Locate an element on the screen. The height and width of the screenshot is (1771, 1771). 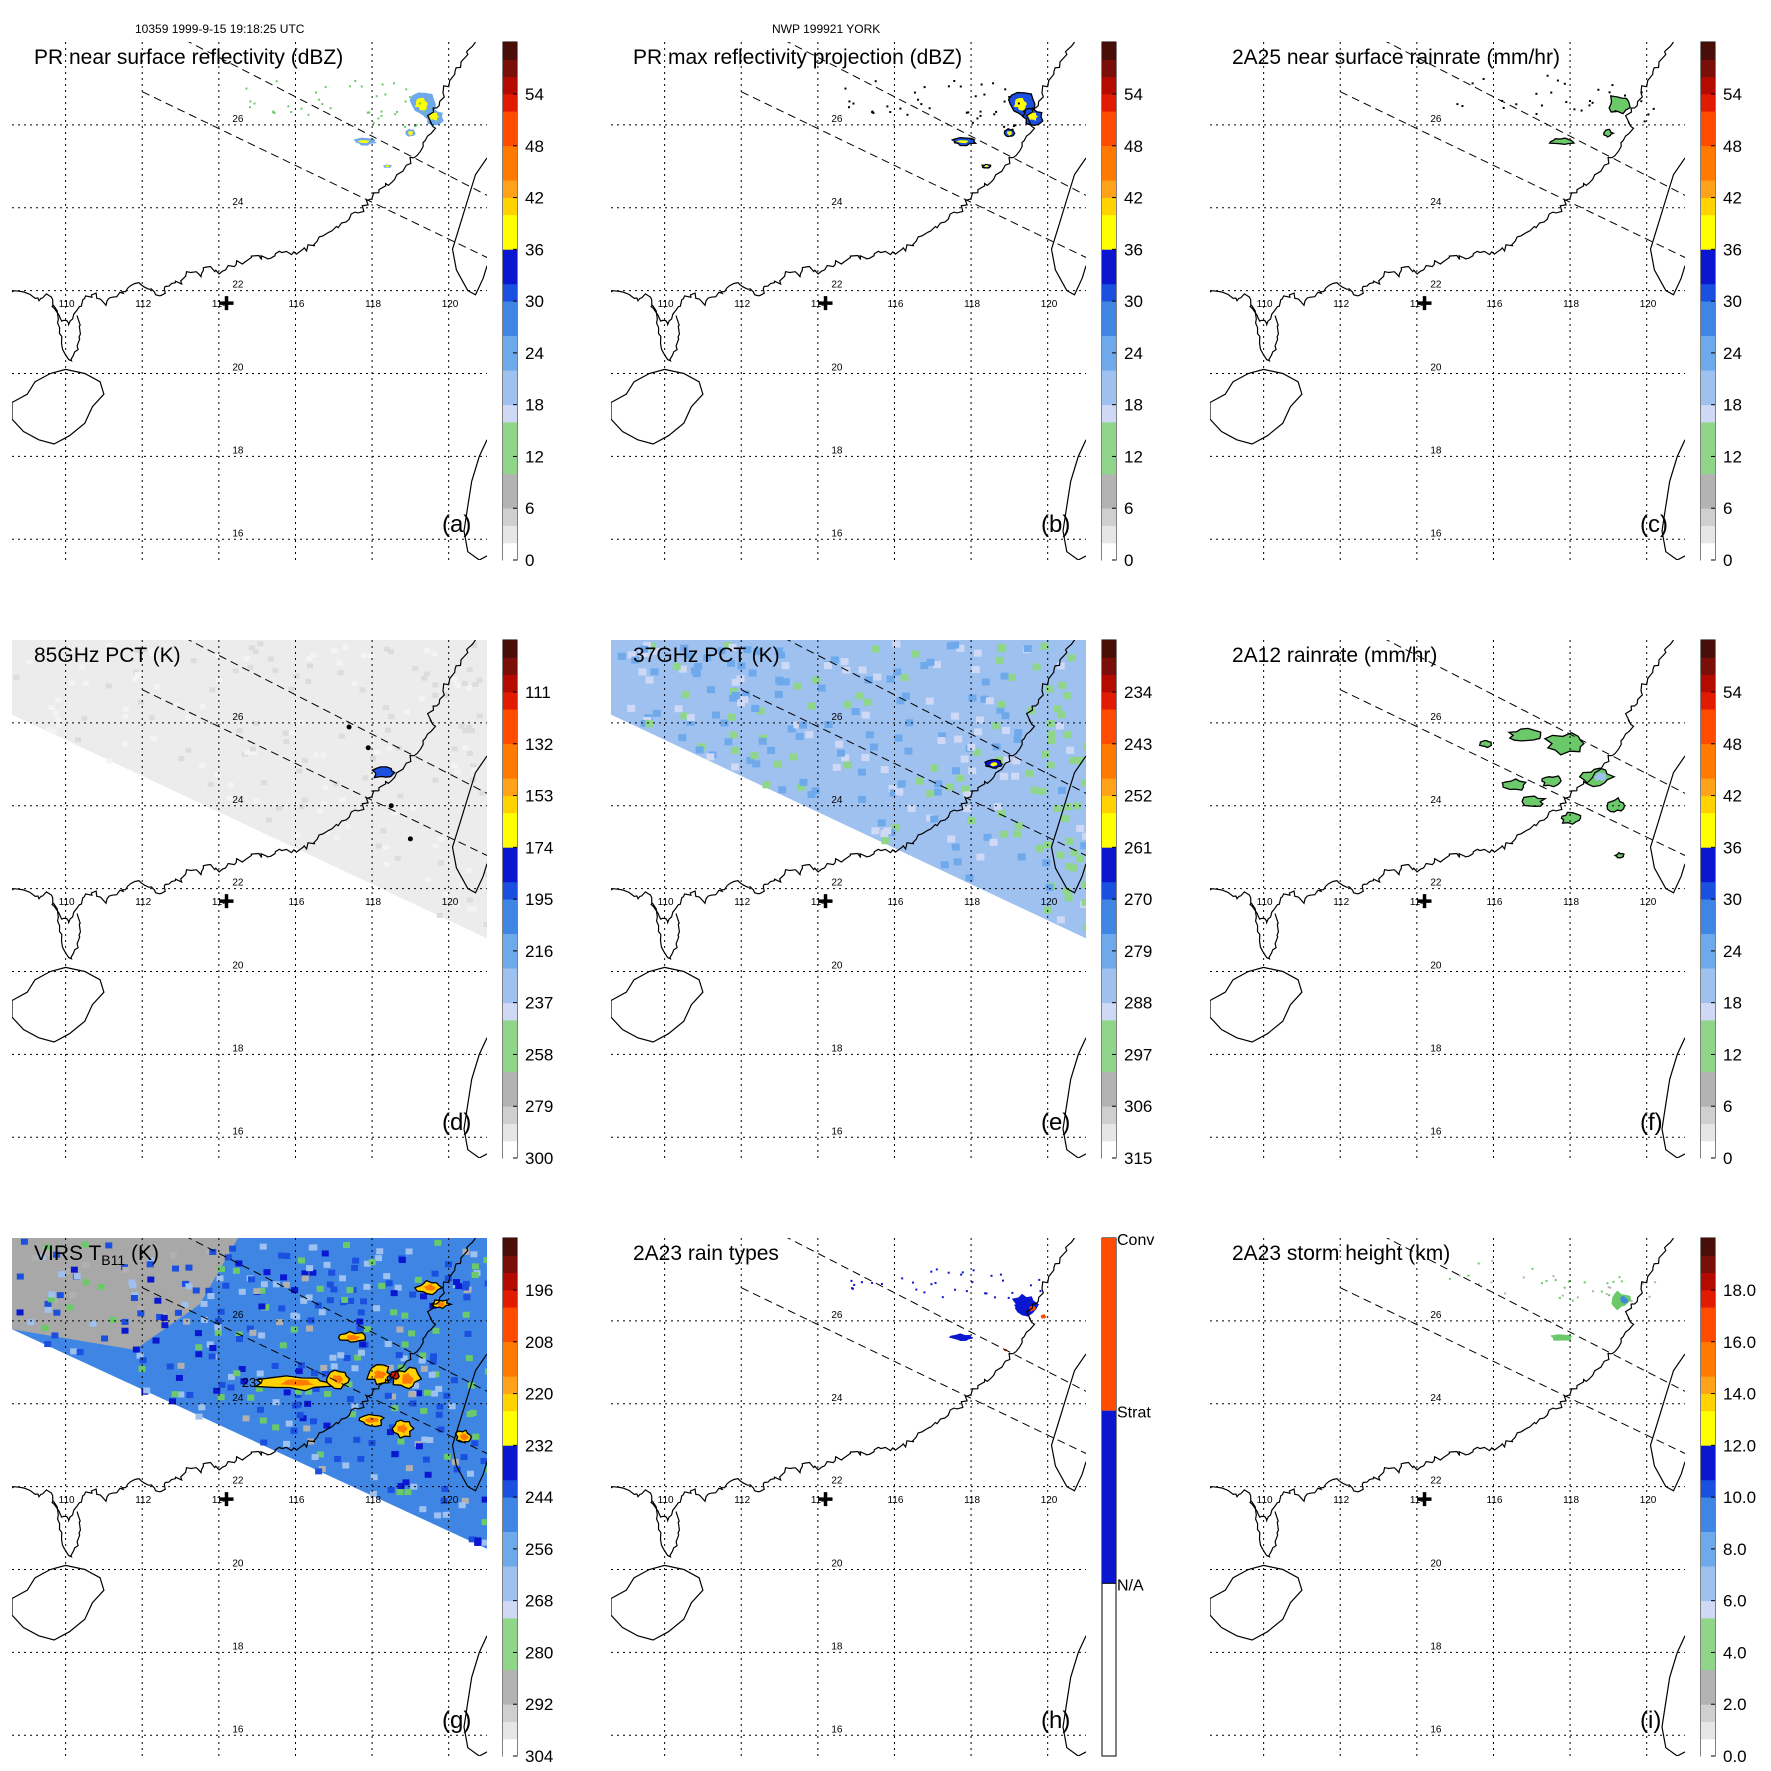
pmw-swath is located at coordinates (249, 789).